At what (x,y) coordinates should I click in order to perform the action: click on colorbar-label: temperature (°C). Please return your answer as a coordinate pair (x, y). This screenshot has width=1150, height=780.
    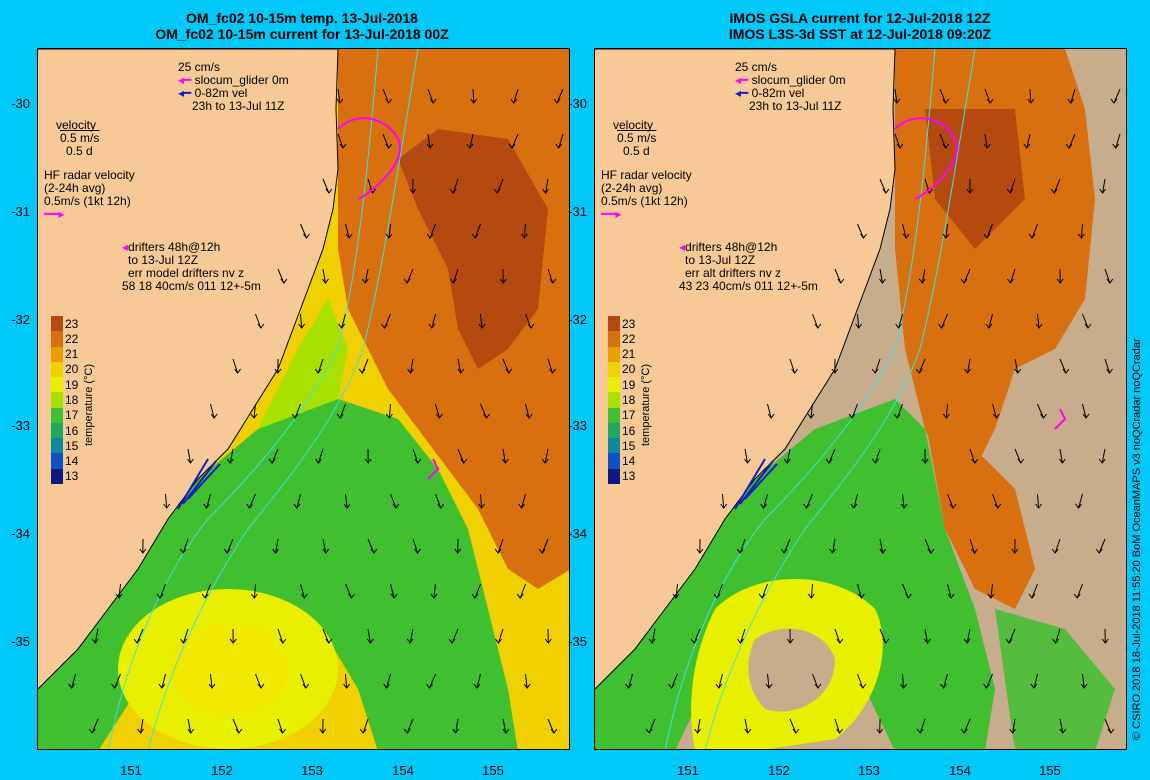
    Looking at the image, I should click on (646, 404).